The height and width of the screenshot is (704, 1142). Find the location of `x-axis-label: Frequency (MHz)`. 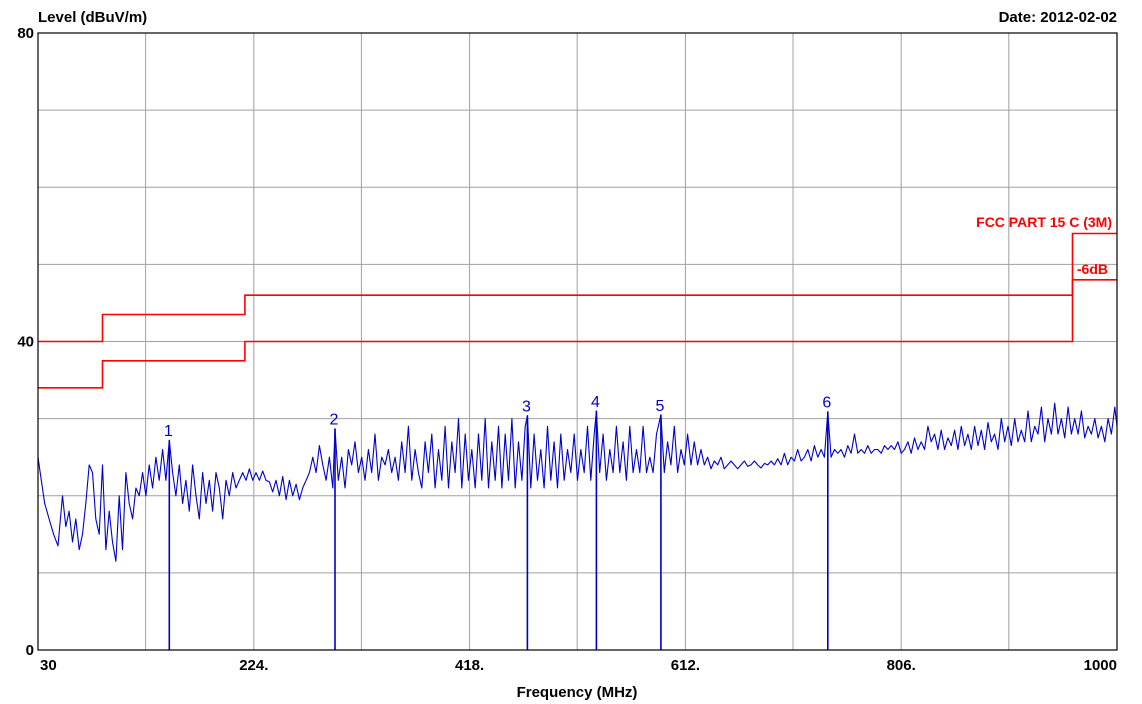

x-axis-label: Frequency (MHz) is located at coordinates (577, 692).